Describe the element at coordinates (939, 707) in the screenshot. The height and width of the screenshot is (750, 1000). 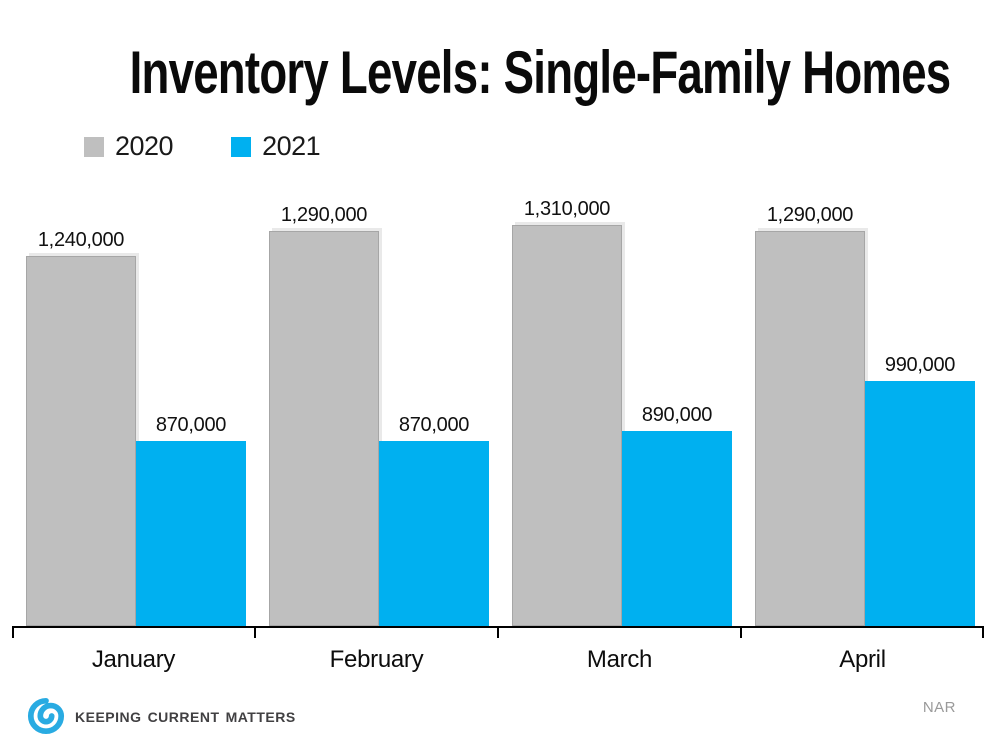
I see `source-label: NAR` at that location.